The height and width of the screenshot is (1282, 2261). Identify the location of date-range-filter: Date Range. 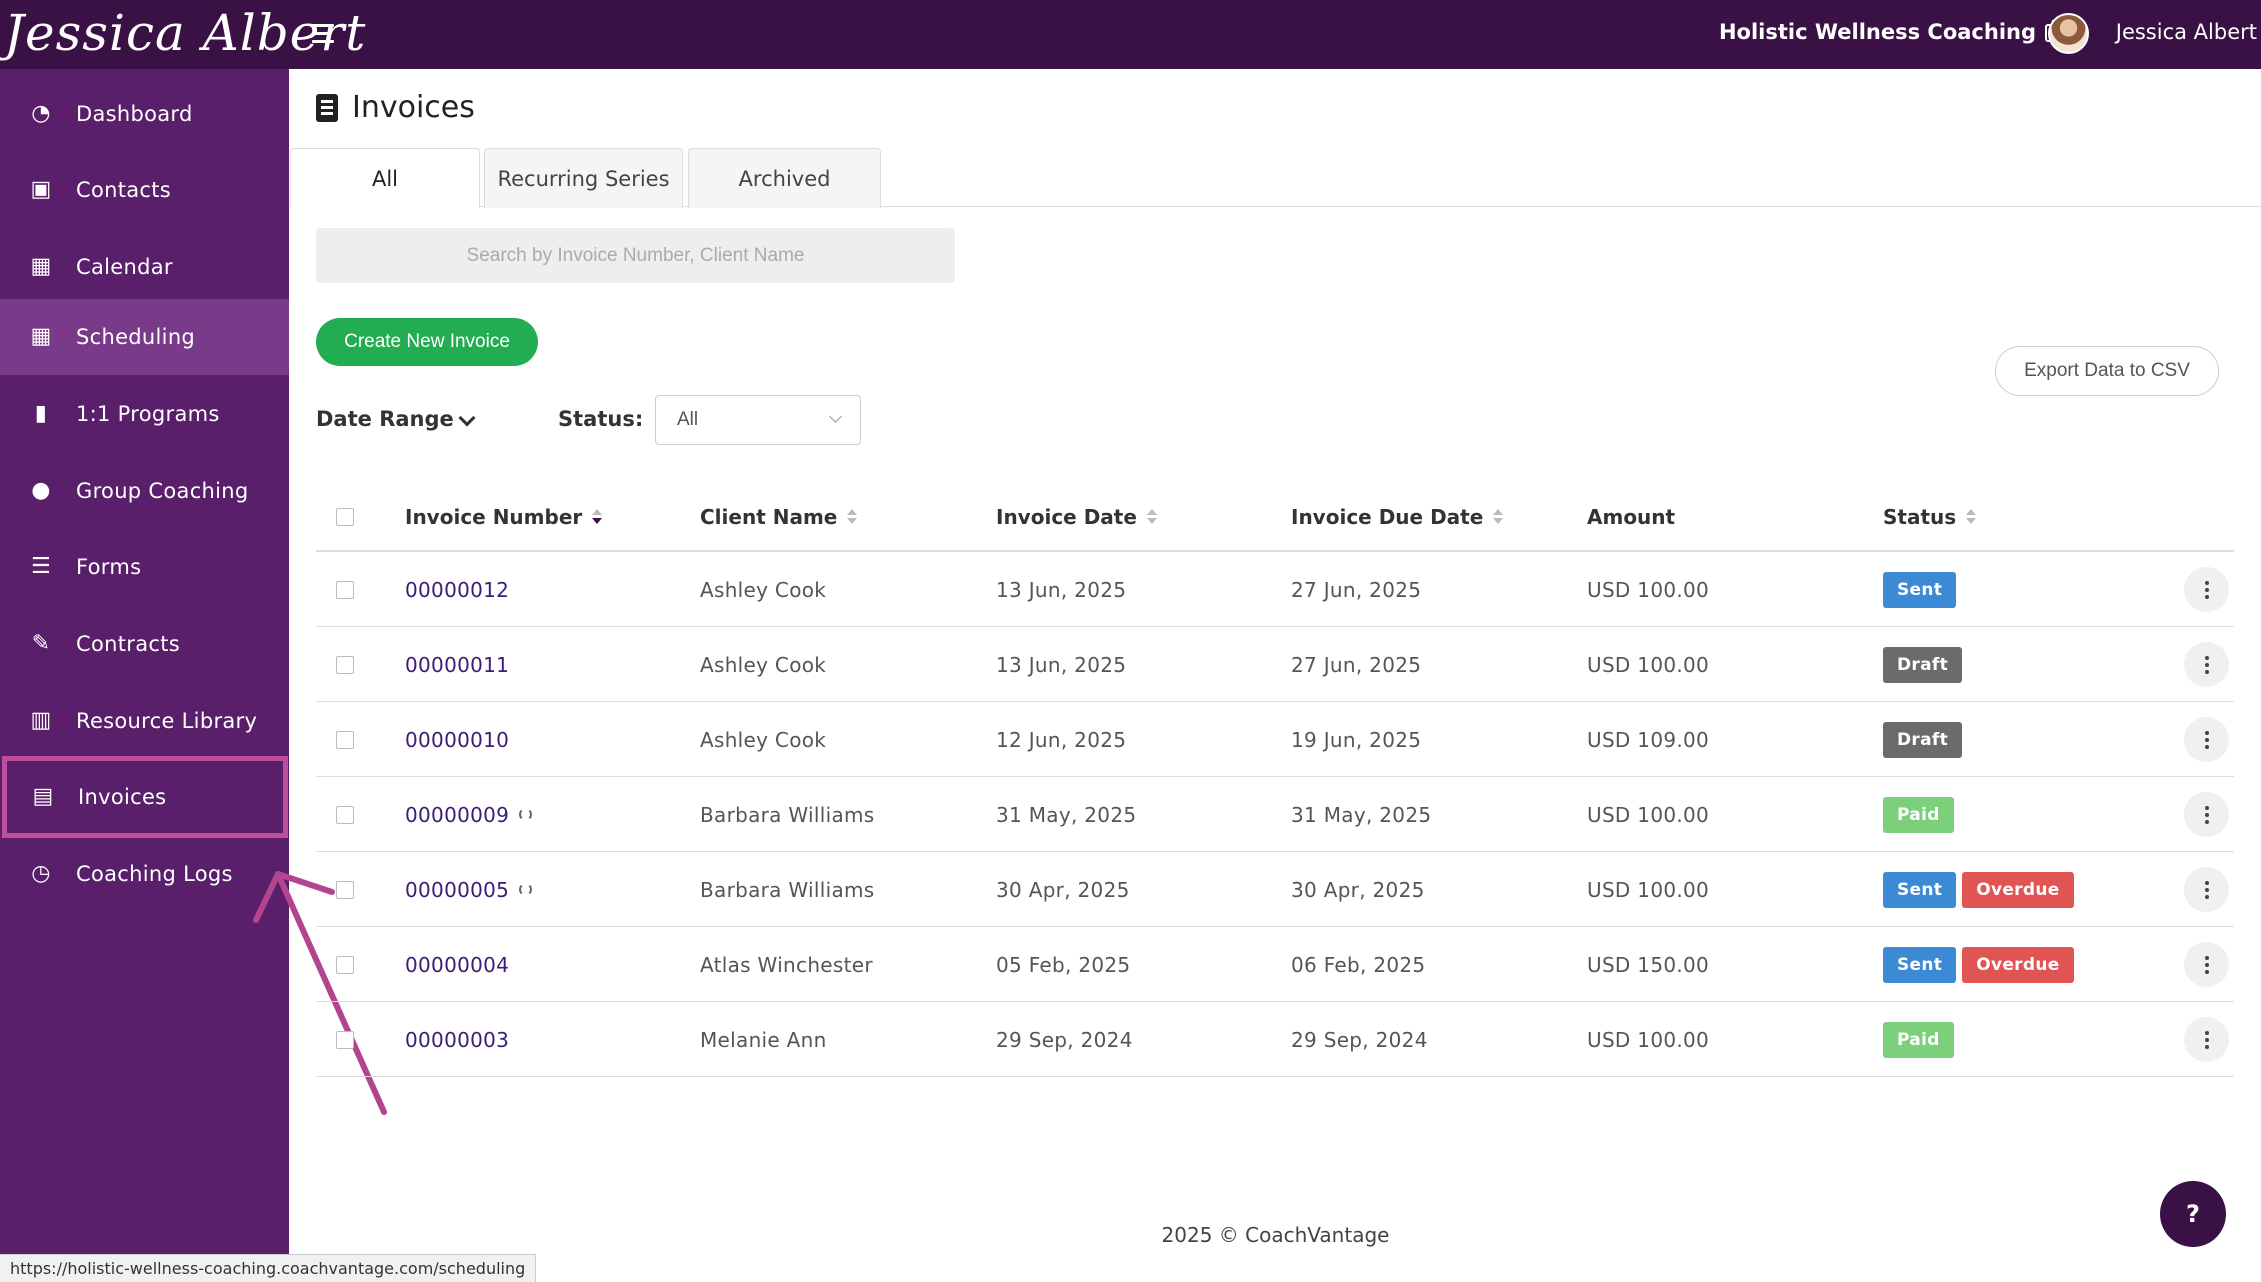
(385, 419).